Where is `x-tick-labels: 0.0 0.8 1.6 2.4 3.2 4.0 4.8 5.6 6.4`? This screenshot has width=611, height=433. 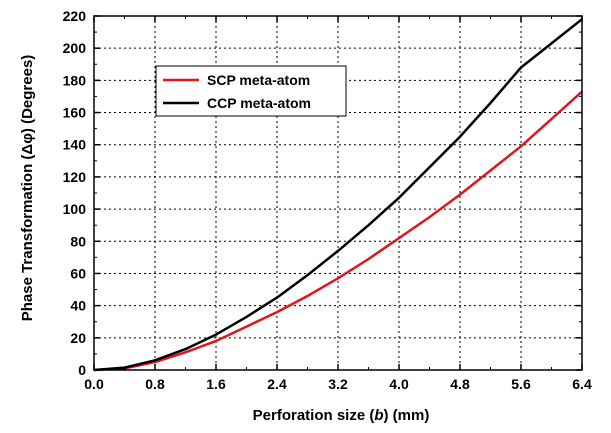
x-tick-labels: 0.0 0.8 1.6 2.4 3.2 4.0 4.8 5.6 6.4 is located at coordinates (338, 384).